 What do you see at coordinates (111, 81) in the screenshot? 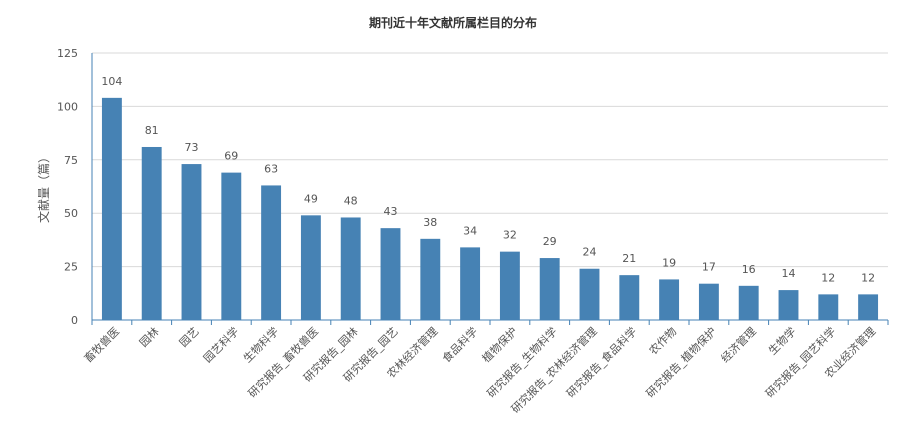
I see `data-label: 104` at bounding box center [111, 81].